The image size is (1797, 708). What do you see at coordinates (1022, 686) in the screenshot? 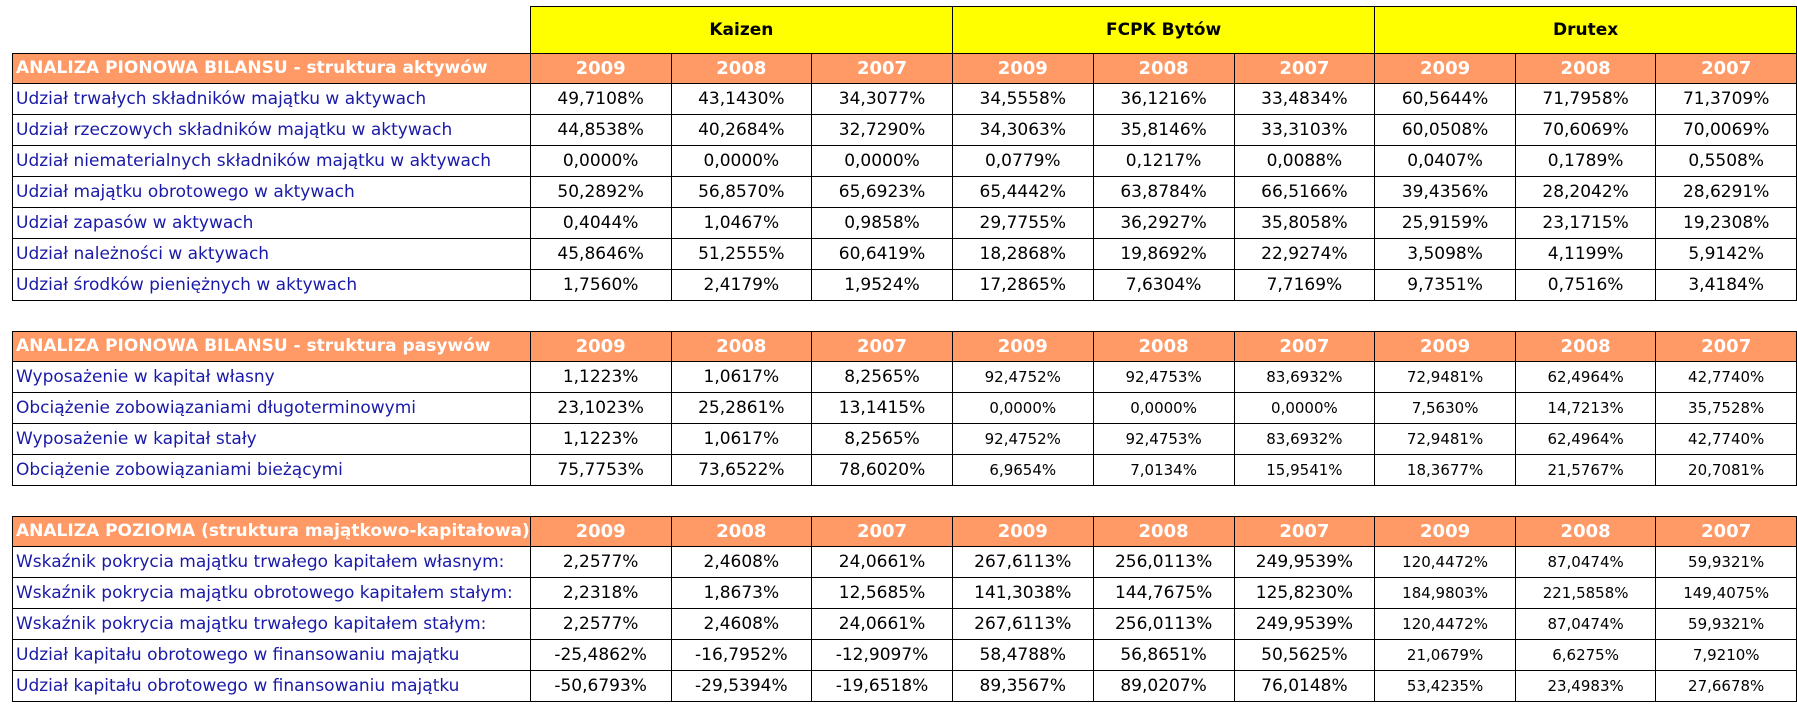
I see `value-cell: 89,3567%` at bounding box center [1022, 686].